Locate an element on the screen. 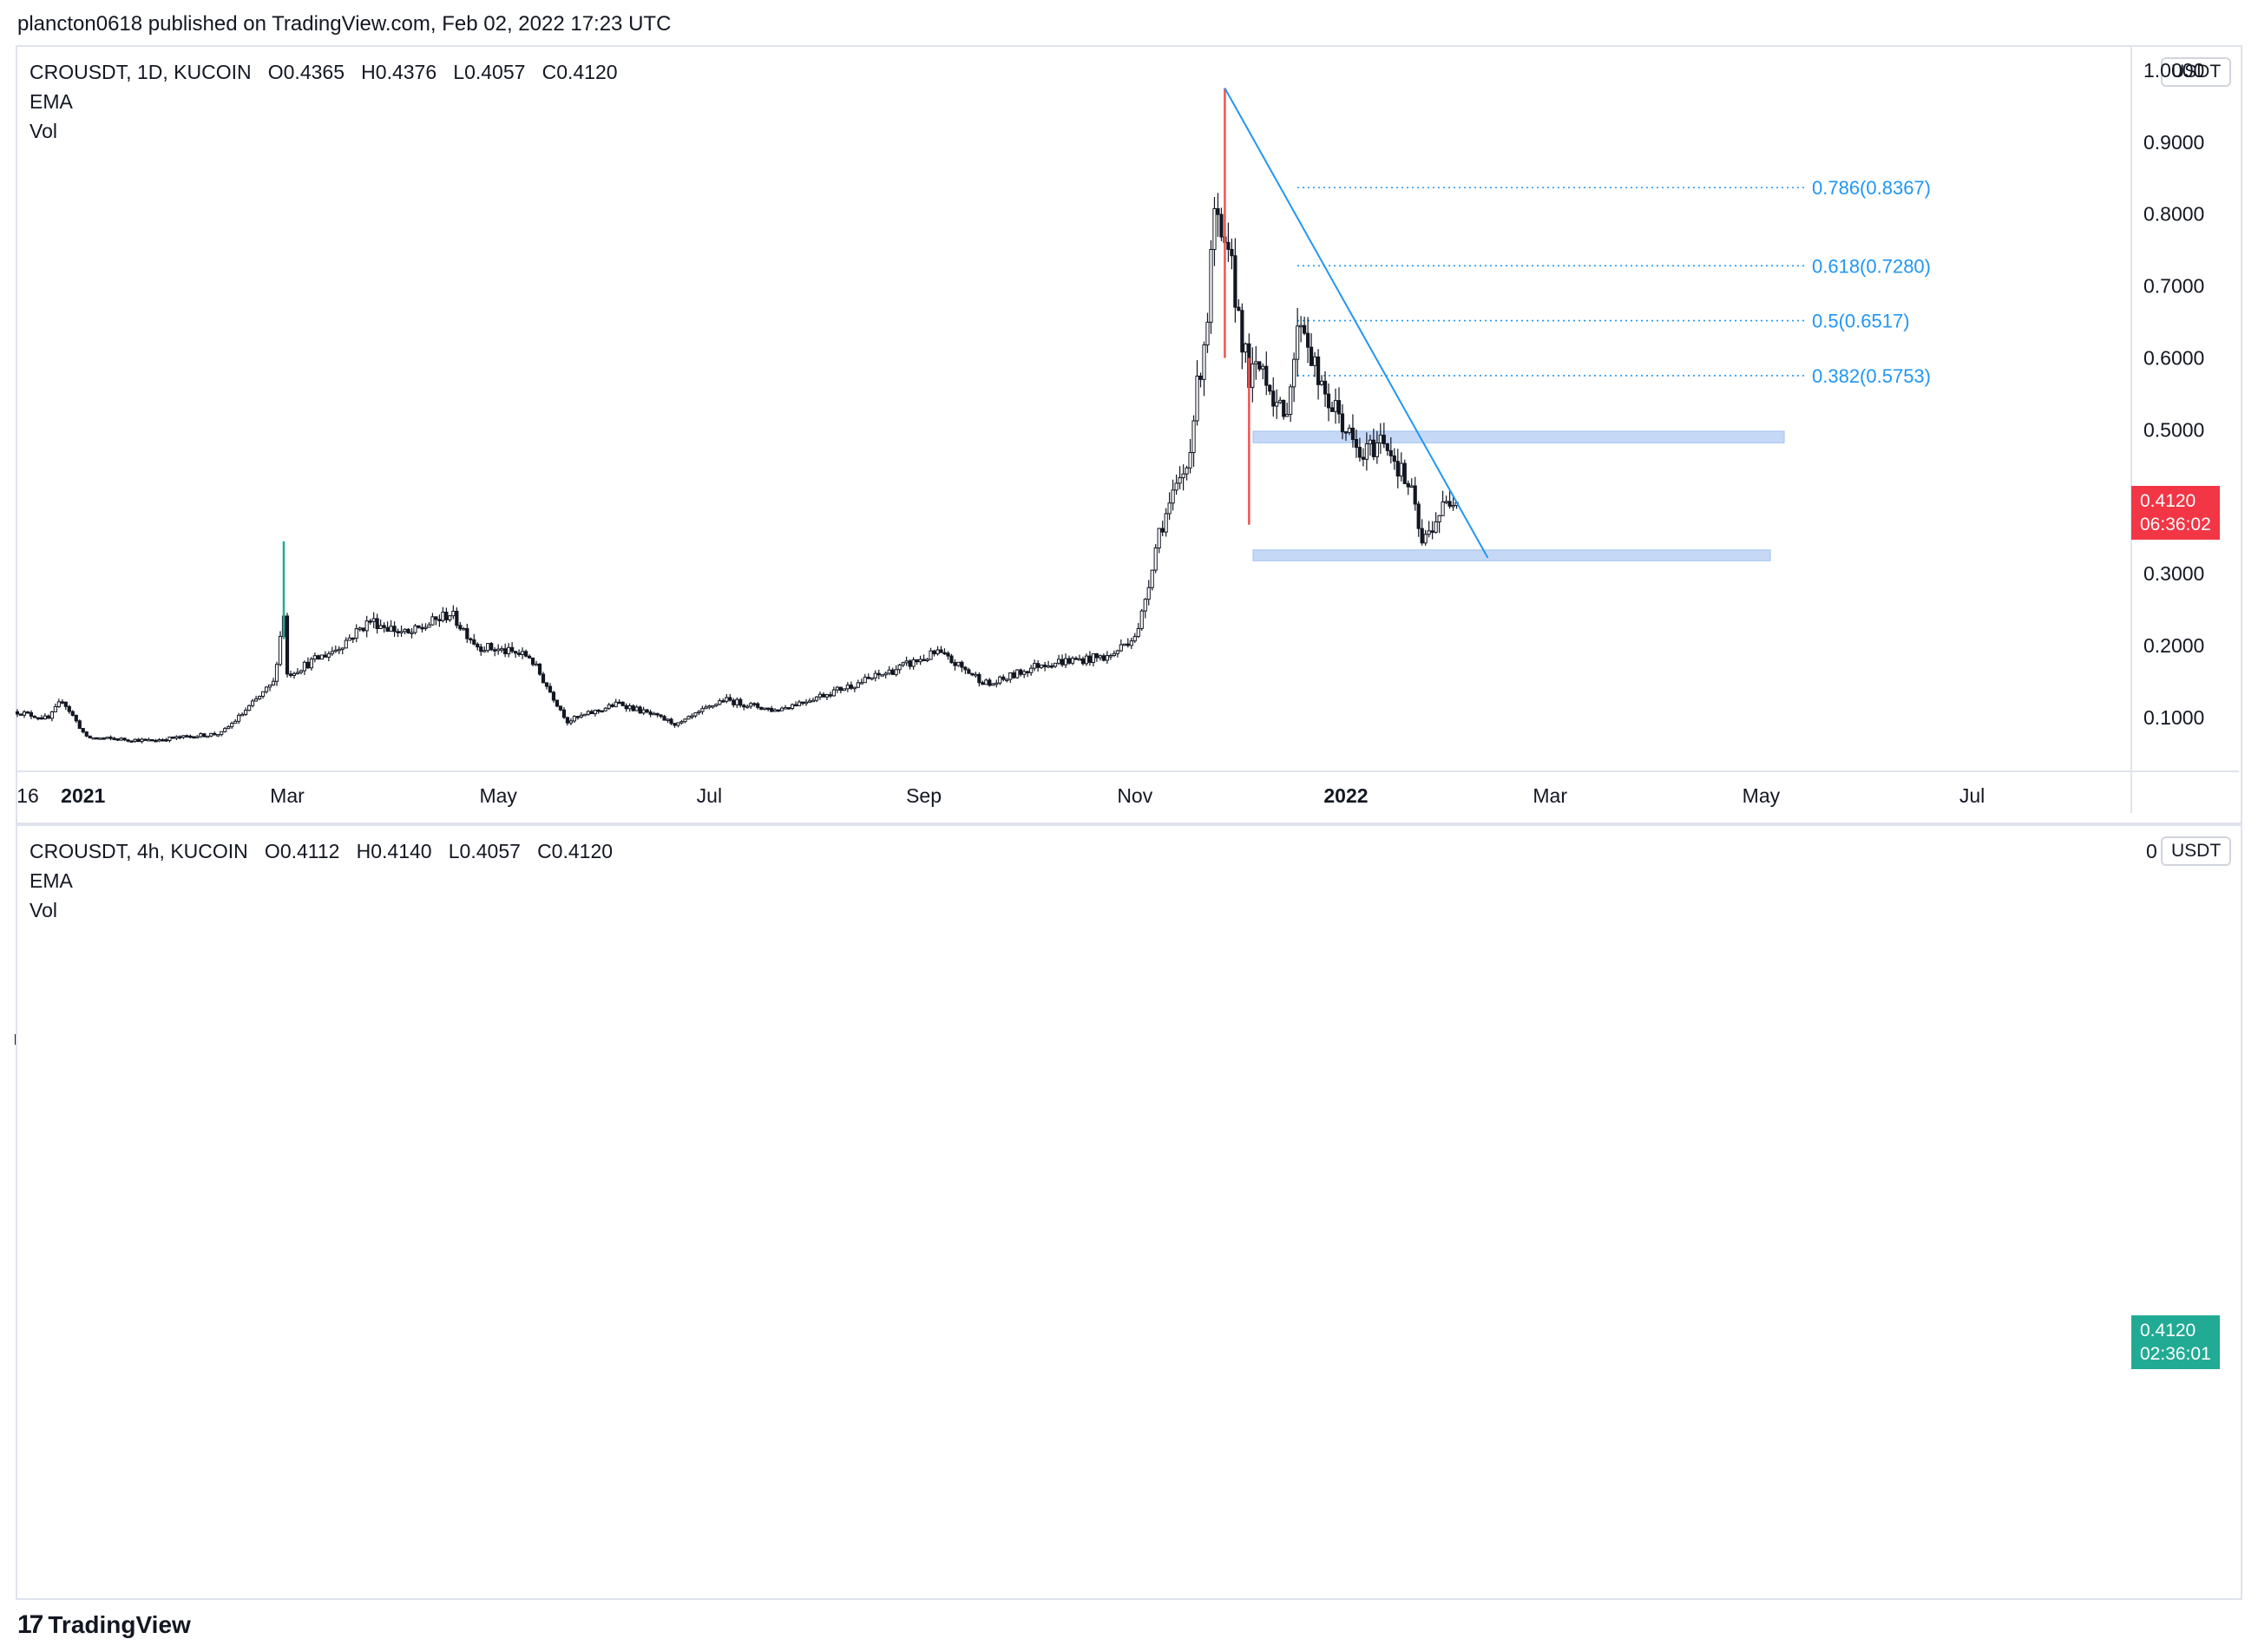 This screenshot has height=1652, width=2258. daily-fib-label: 0.618(0.7280) is located at coordinates (1871, 266).